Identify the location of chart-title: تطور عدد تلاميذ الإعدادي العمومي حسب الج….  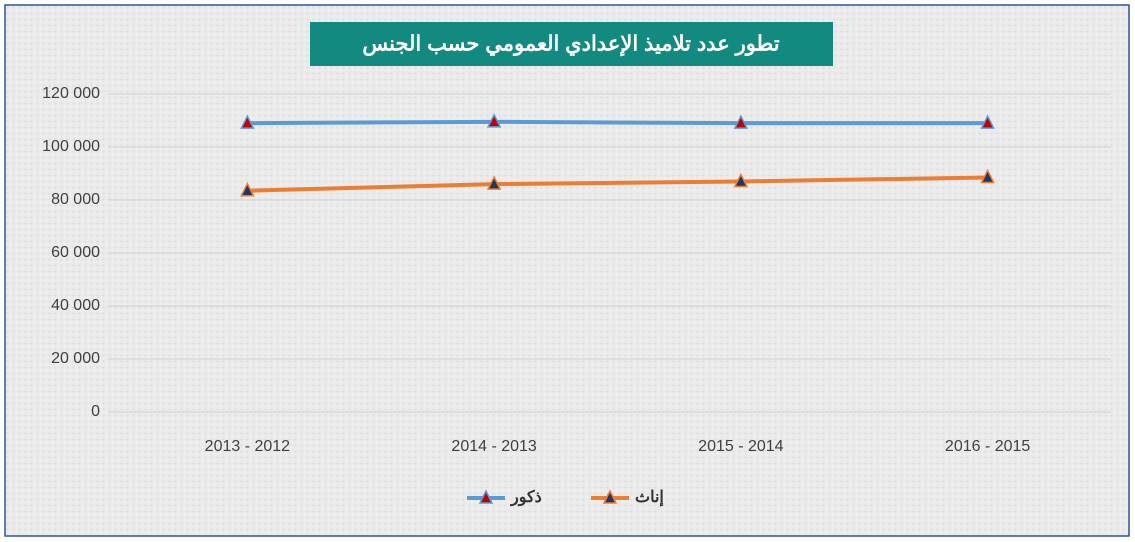
(570, 45).